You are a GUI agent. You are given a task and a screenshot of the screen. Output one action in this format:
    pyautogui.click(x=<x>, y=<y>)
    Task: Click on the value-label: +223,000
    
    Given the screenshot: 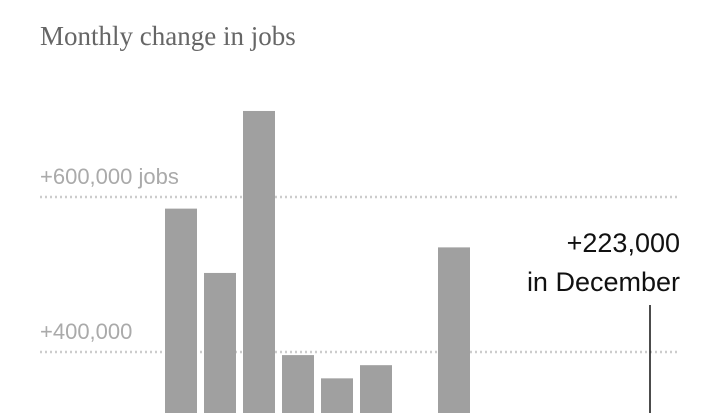 What is the action you would take?
    pyautogui.click(x=623, y=243)
    